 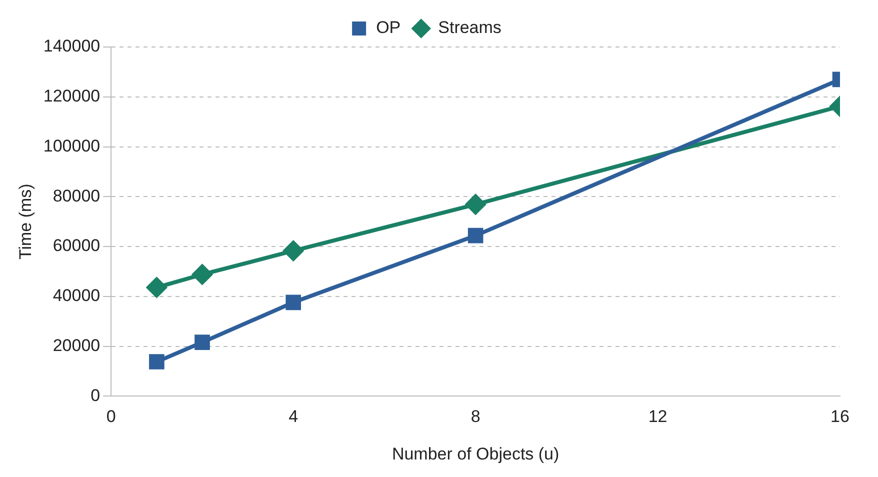 What do you see at coordinates (71, 96) in the screenshot?
I see `y-tick-label: 120000` at bounding box center [71, 96].